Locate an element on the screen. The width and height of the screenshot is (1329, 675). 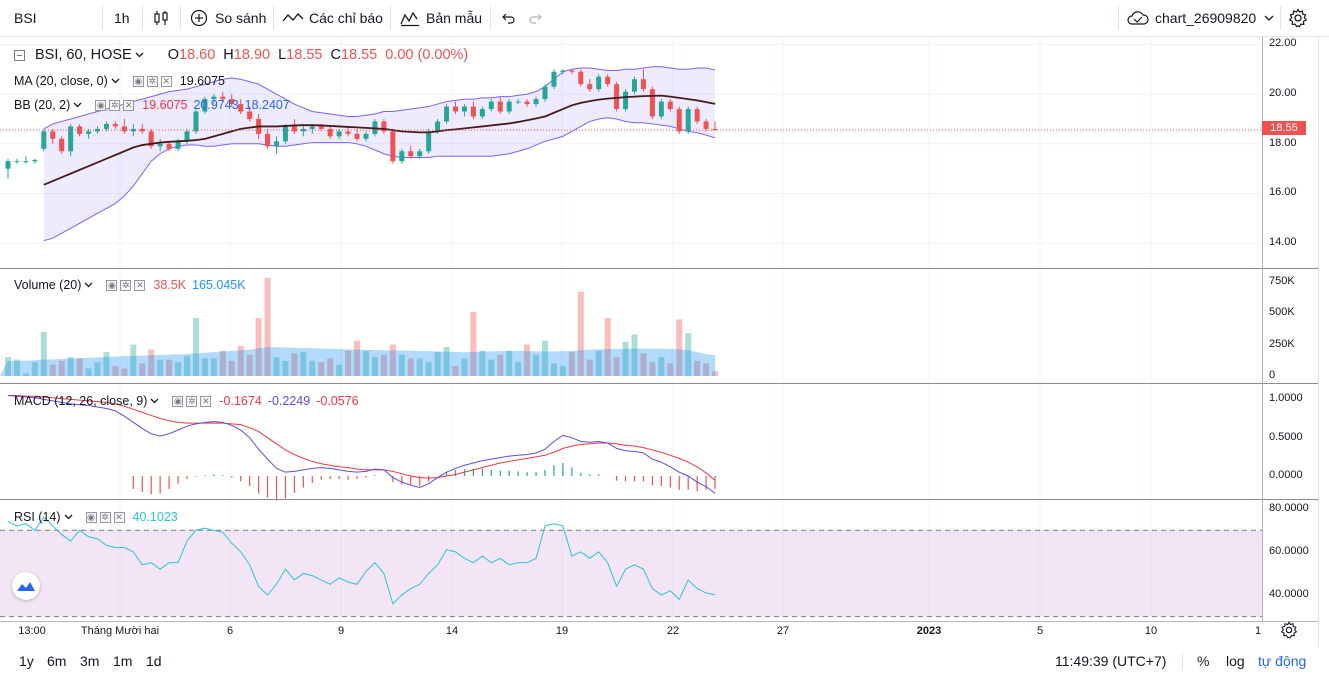
volume-value: 38.5K is located at coordinates (170, 285).